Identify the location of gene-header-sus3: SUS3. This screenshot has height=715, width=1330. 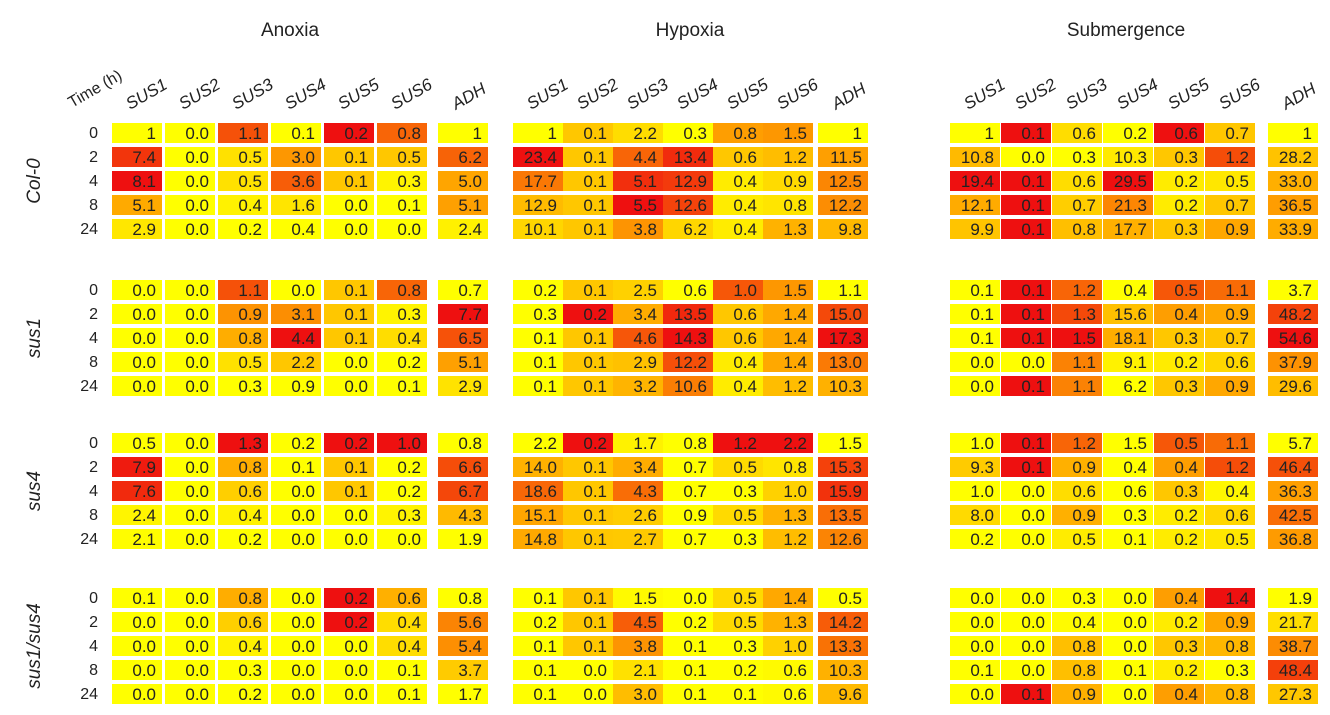
(648, 94).